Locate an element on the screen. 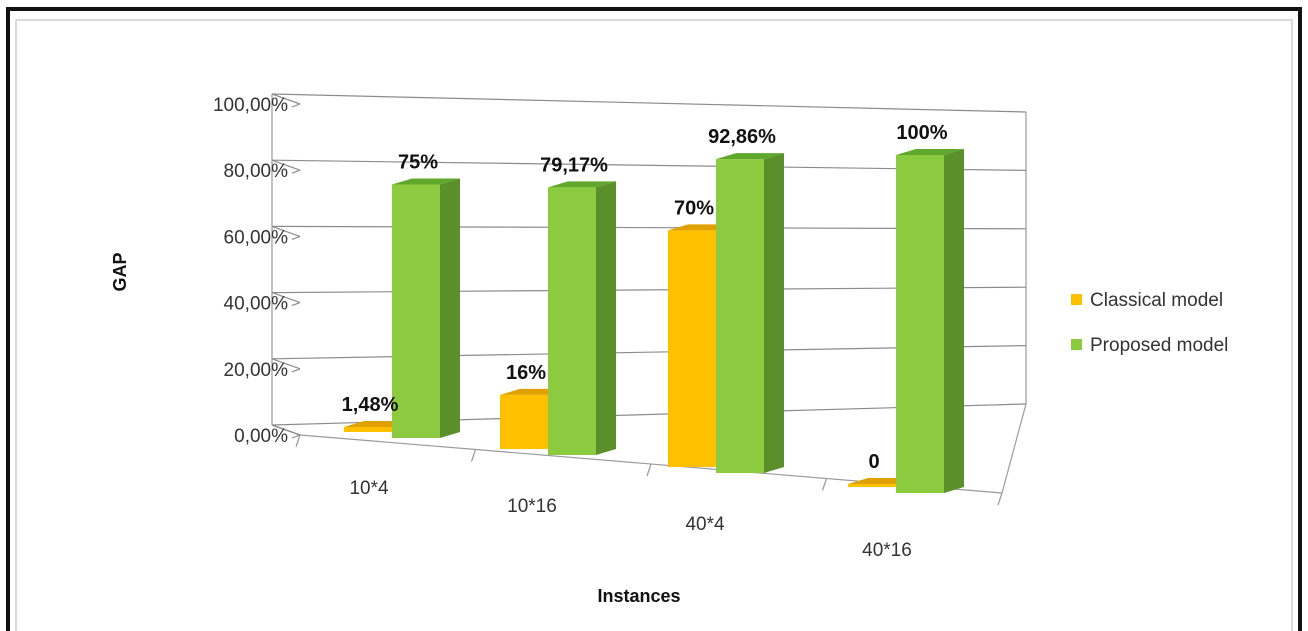 This screenshot has height=631, width=1308. legend-label-proposed: Proposed model is located at coordinates (1159, 345).